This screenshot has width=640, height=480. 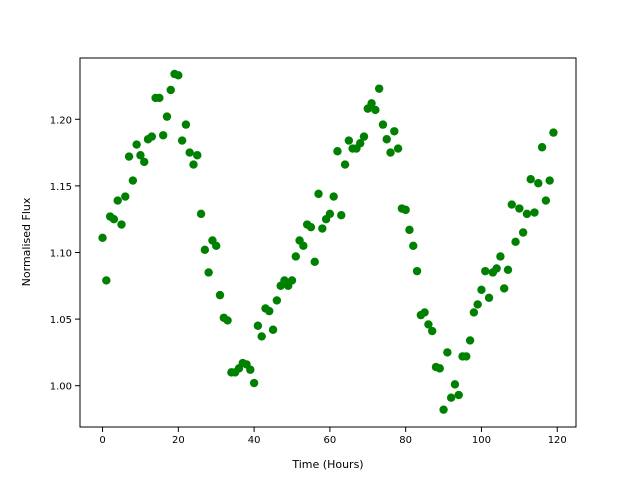 What do you see at coordinates (61, 120) in the screenshot?
I see `y-tick-label: 1.20` at bounding box center [61, 120].